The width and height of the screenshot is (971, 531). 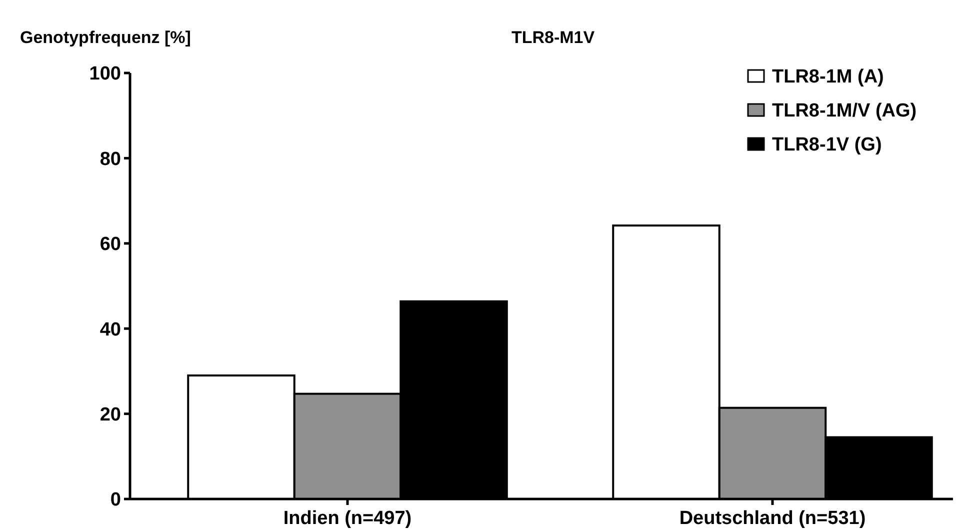 I want to click on legend-label: TLR8-1M/V (AG), so click(x=844, y=111).